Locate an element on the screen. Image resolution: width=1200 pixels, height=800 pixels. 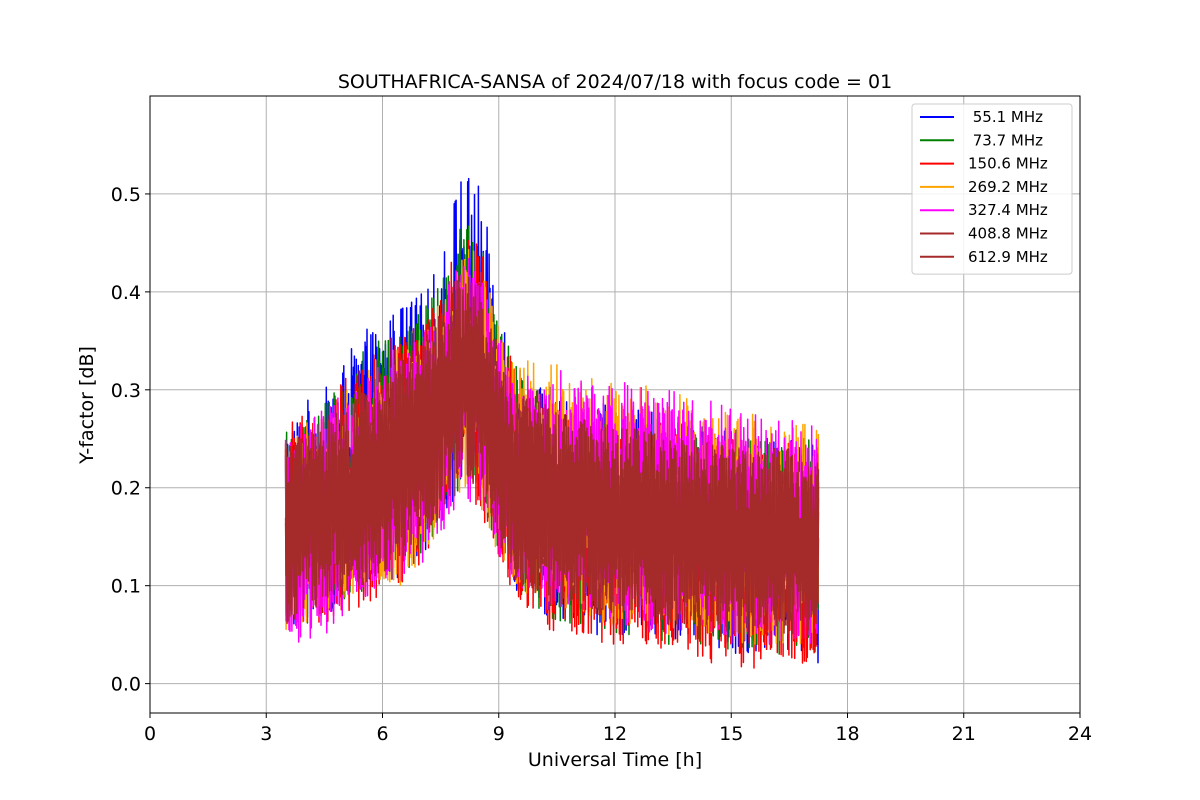
x-axis: 0 3 6 9 12 15 18 21 24 is located at coordinates (618, 729).